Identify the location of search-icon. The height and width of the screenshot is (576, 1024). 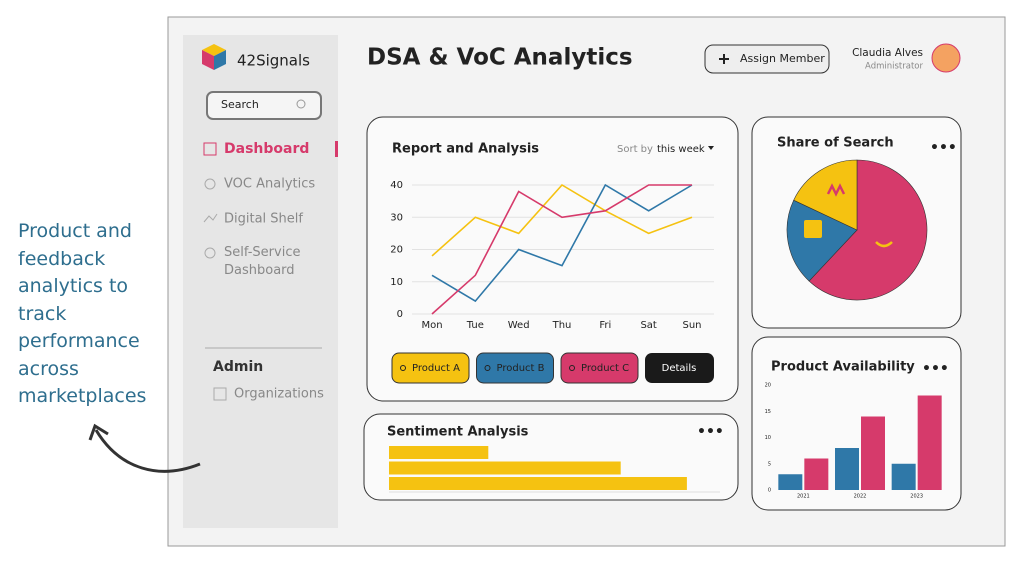
(301, 104).